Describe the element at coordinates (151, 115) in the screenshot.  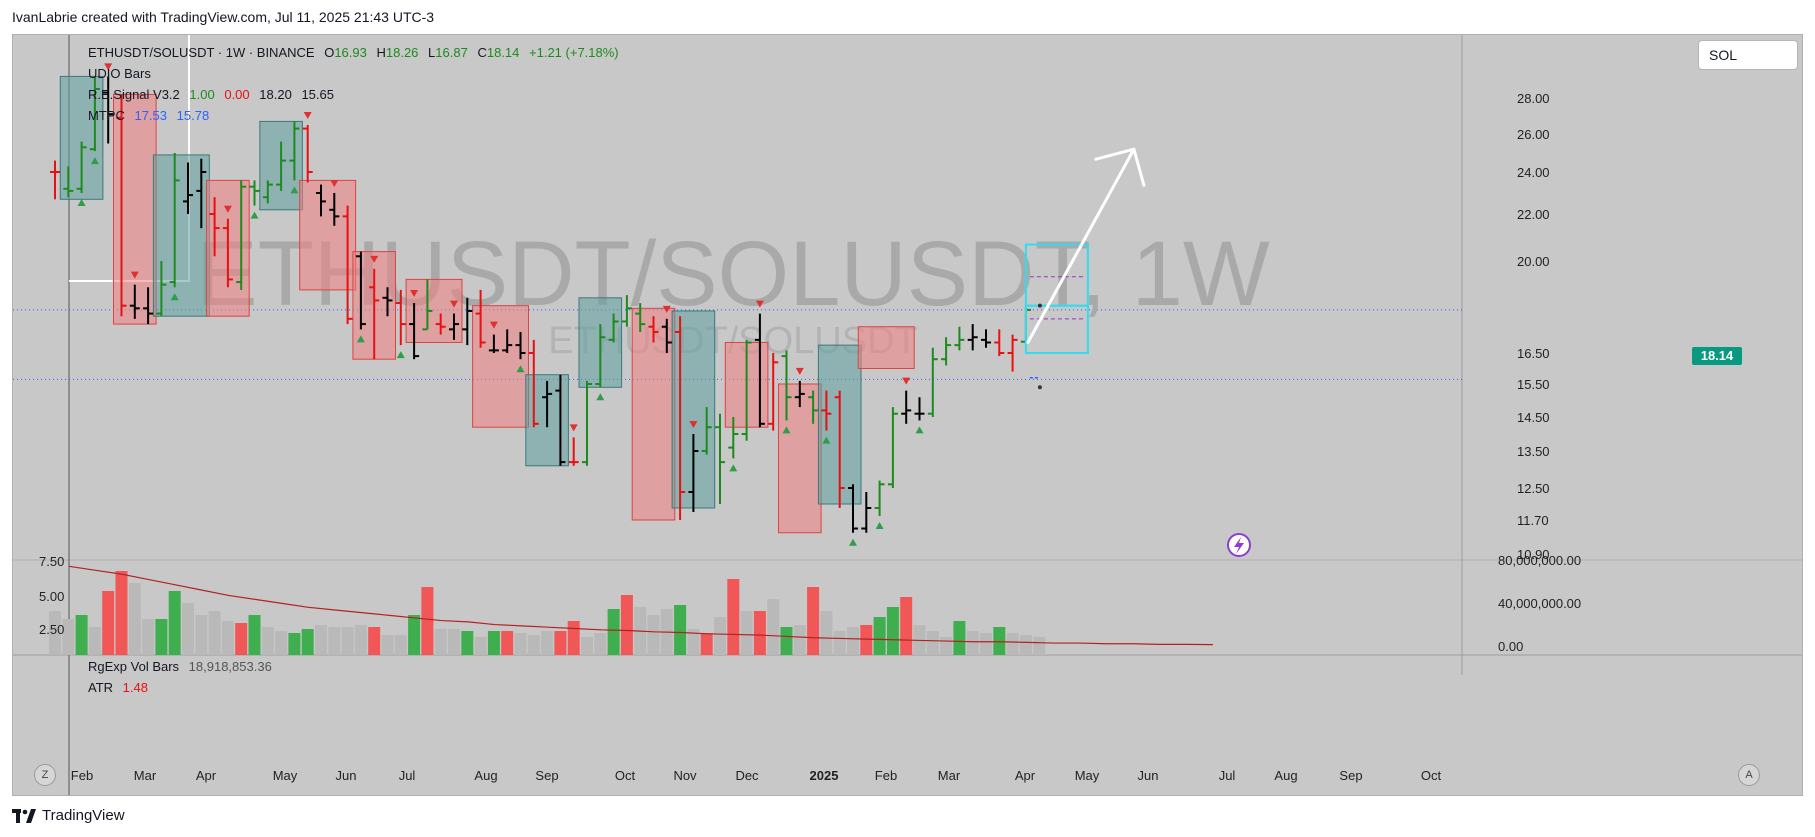
I see `legend-indicator-mtpc: MTPC 17.53 15.78` at that location.